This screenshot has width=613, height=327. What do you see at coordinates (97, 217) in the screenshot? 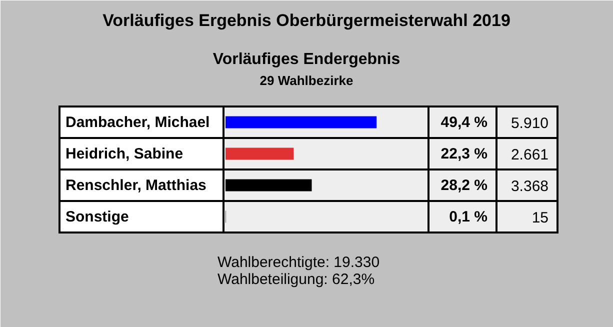
I see `y-tick-label: Sonstige` at bounding box center [97, 217].